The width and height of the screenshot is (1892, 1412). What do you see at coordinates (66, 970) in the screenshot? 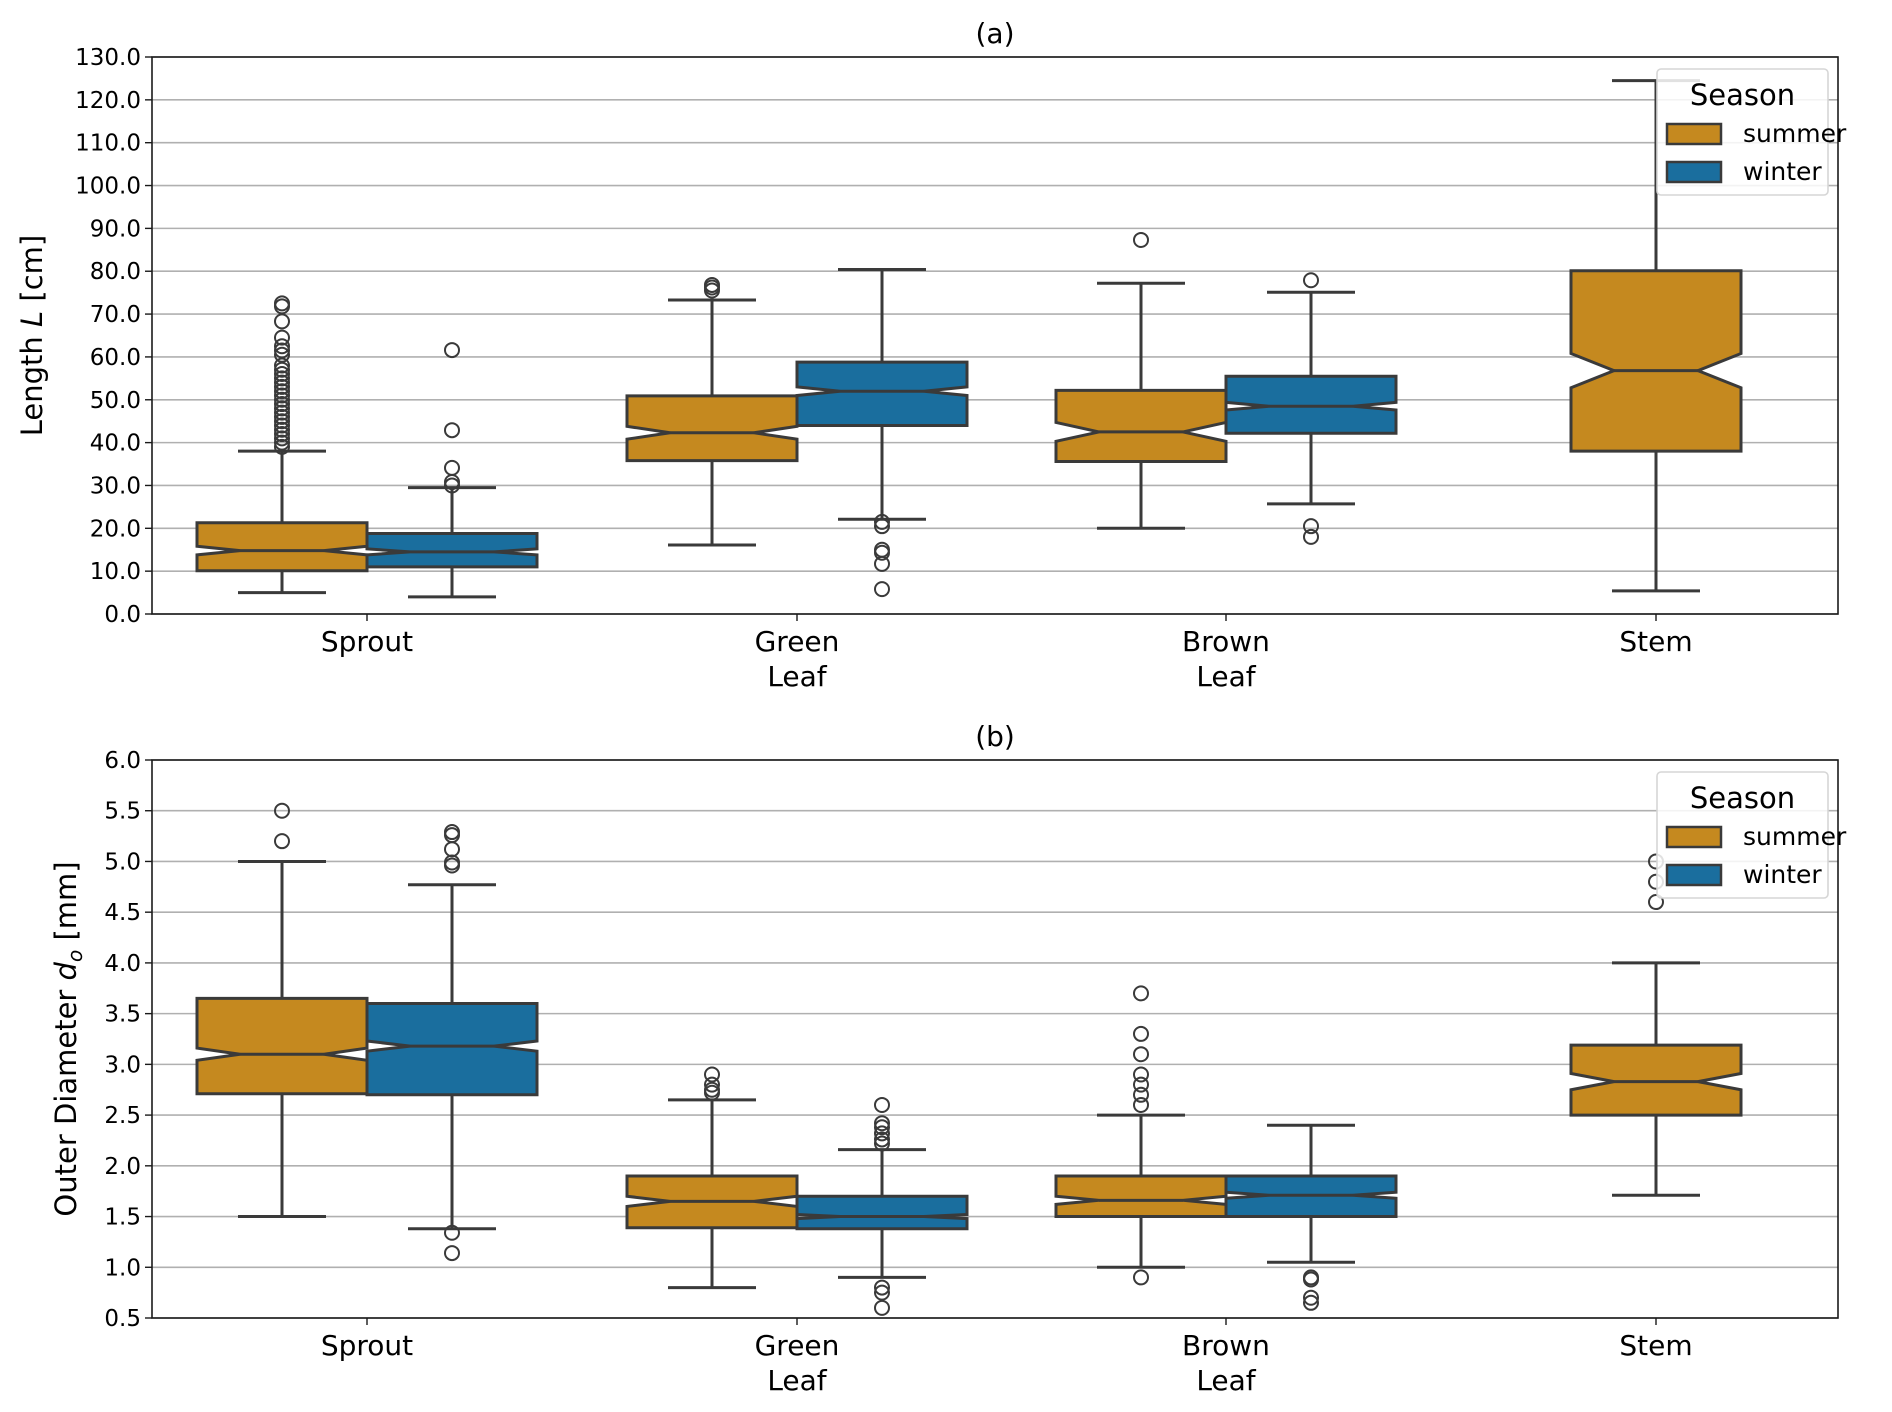
I see `y-axis-label-variable: d` at bounding box center [66, 970].